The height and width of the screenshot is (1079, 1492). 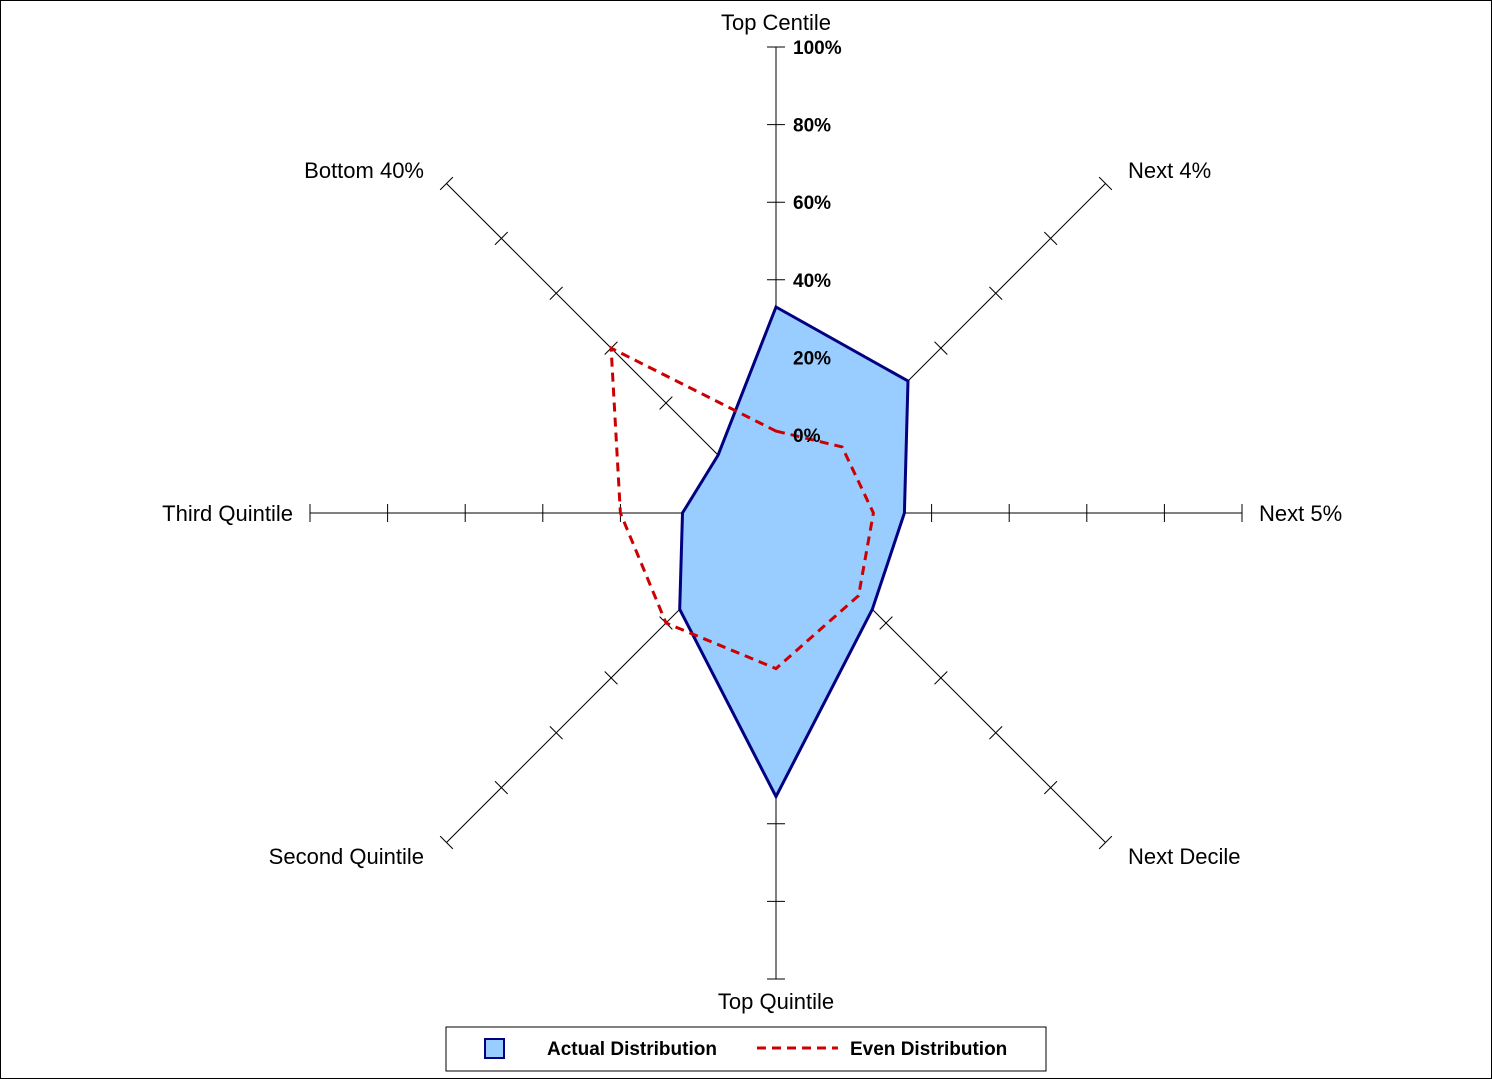 I want to click on series-polygon-actual-distribution, so click(x=794, y=552).